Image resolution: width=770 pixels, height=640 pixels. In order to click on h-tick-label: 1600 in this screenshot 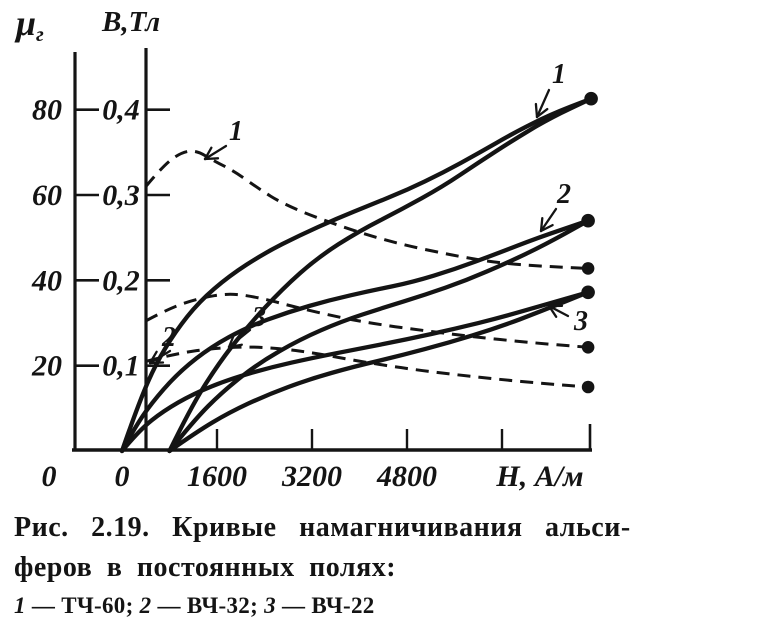, I will do `click(217, 476)`.